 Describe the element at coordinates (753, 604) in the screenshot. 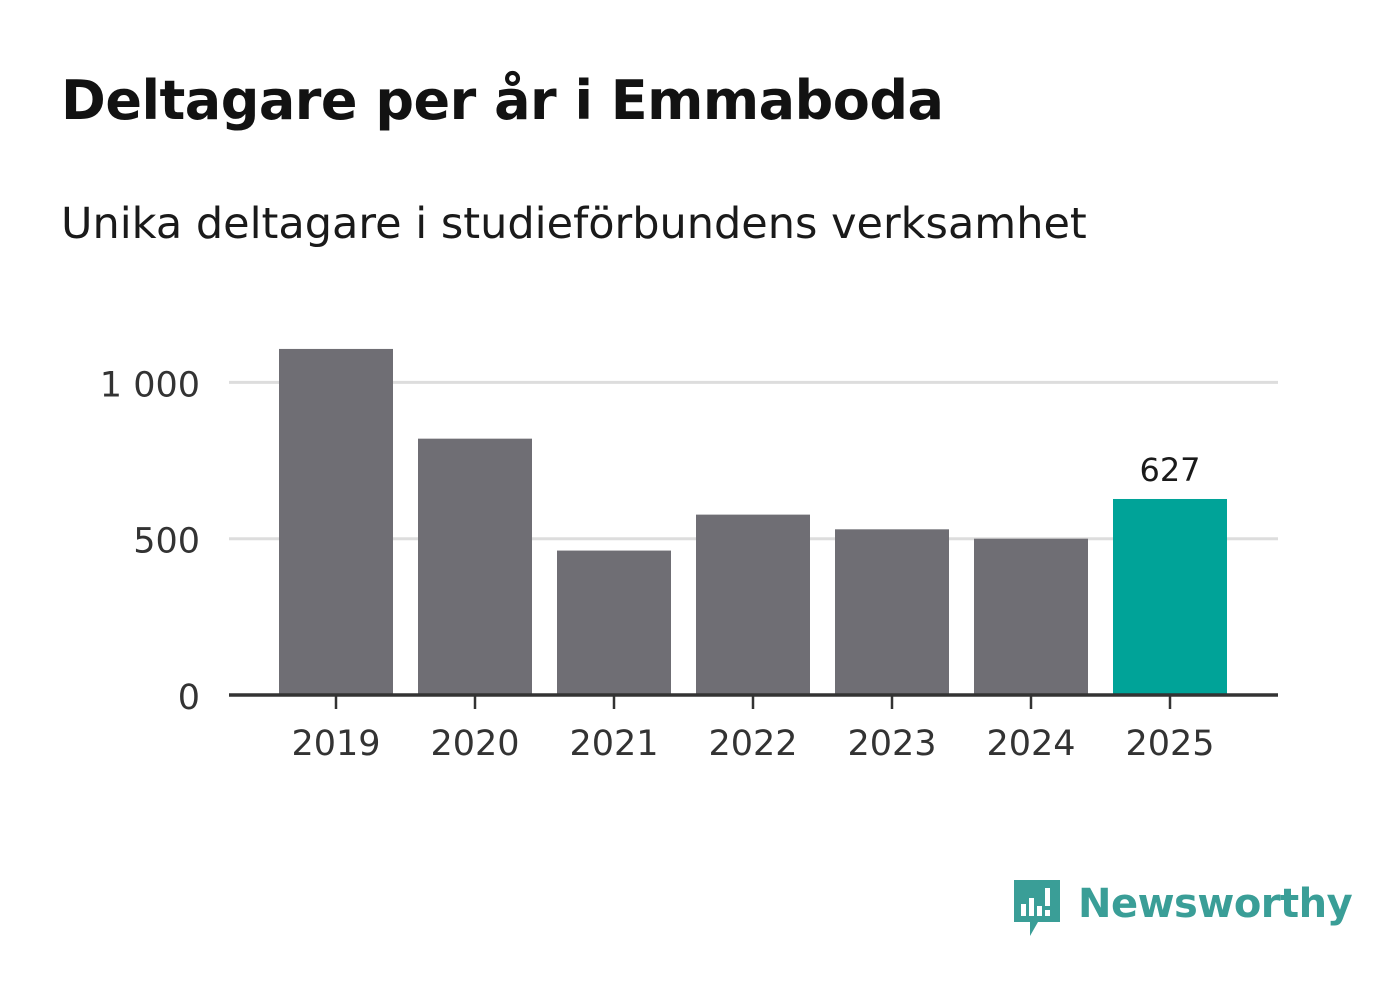

I see `bar-2022` at that location.